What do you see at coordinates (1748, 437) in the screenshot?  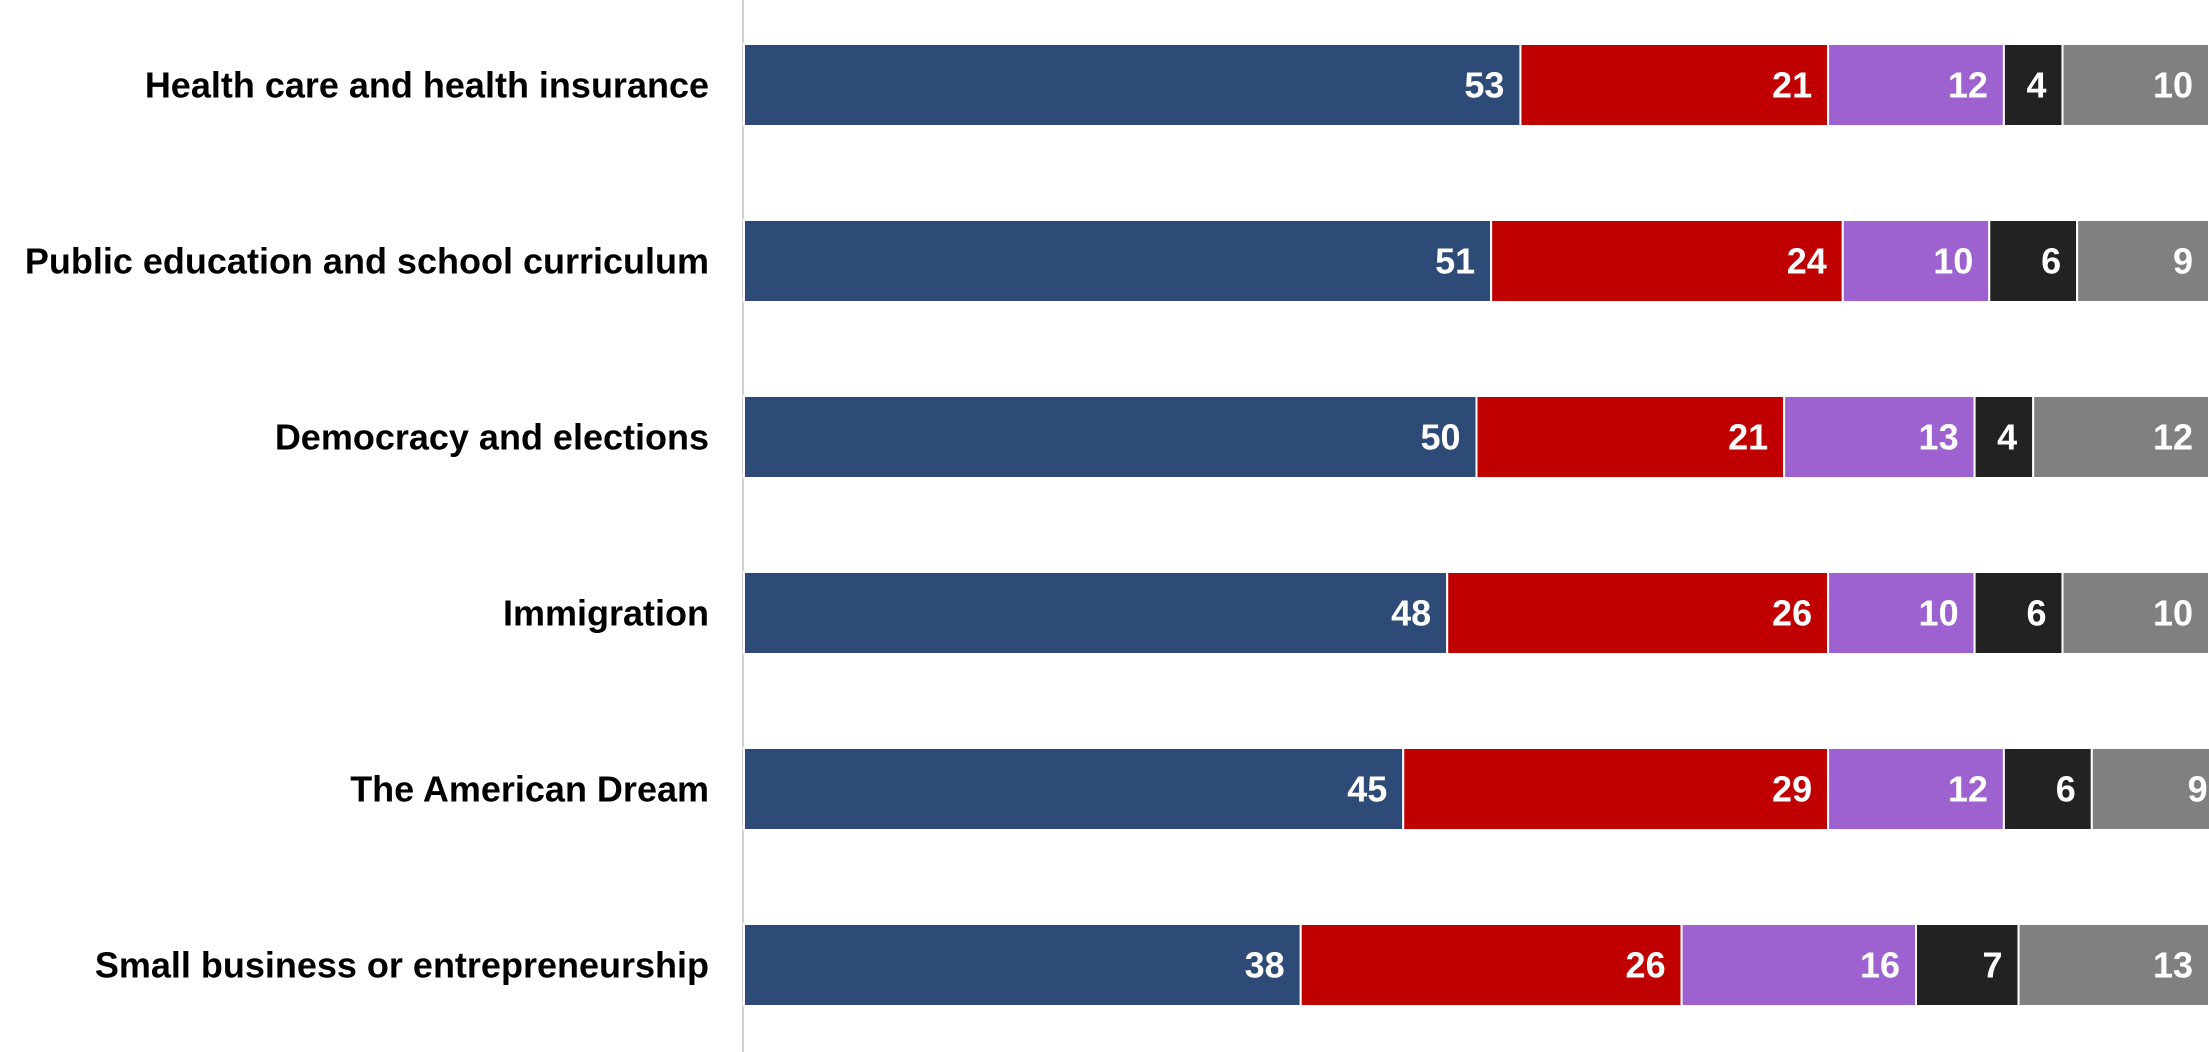 I see `value-label-democracy-and-elections-series-2: 21` at bounding box center [1748, 437].